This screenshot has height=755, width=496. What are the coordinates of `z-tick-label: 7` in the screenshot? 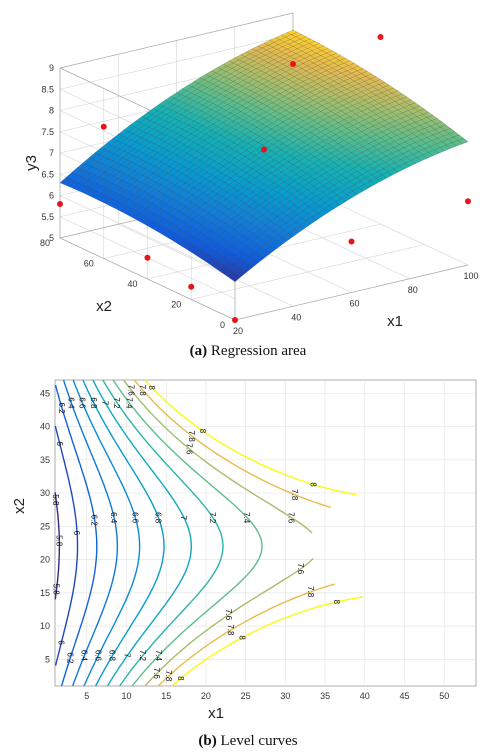 It's located at (51, 153).